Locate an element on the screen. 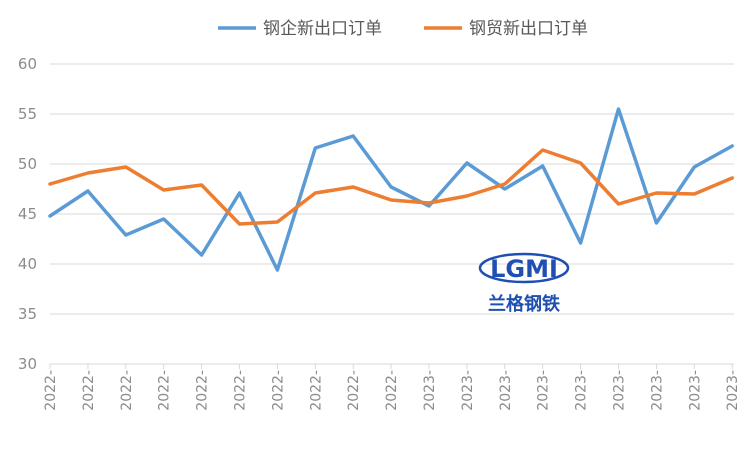  y-axis: 30 35 40 45 50 55 60 is located at coordinates (27, 214).